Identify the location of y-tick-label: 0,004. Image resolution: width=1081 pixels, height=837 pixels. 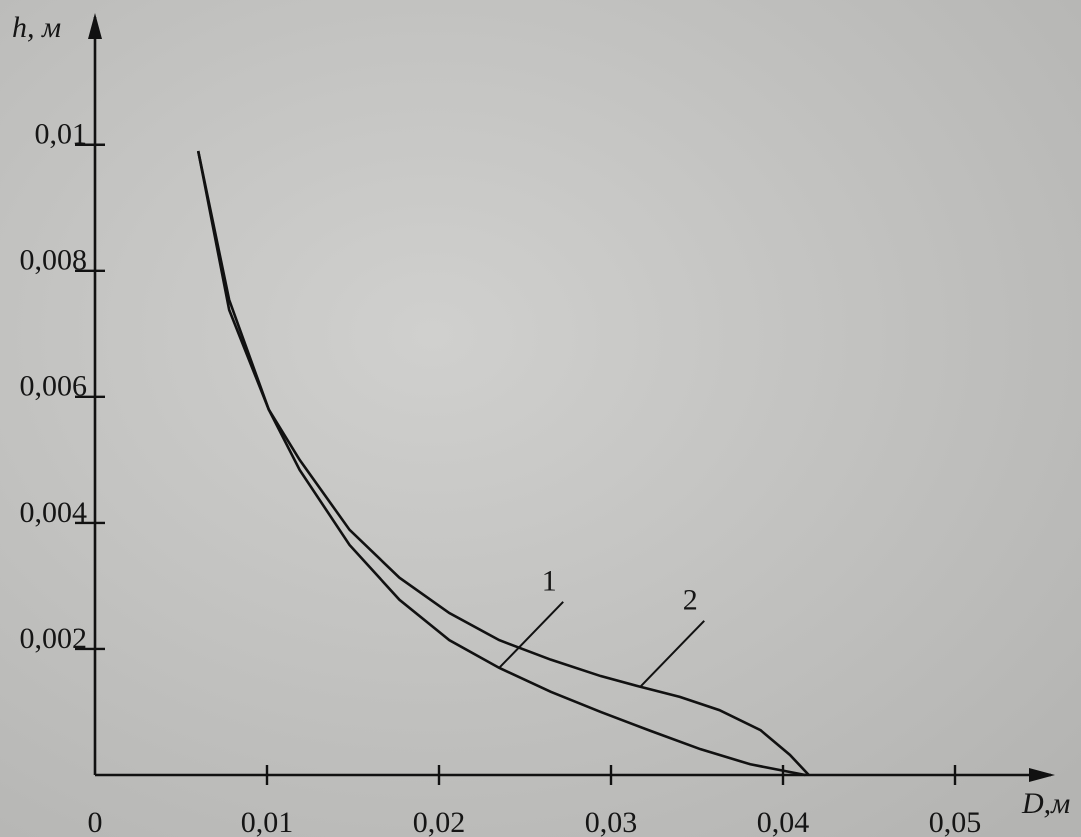
(54, 512).